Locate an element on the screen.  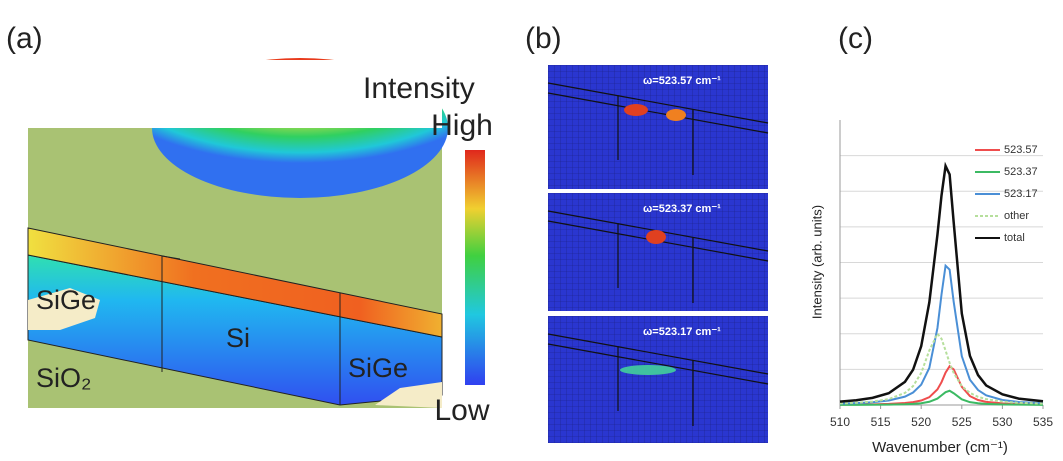
inset: ω=523.57 cm⁻¹ is located at coordinates (658, 127).